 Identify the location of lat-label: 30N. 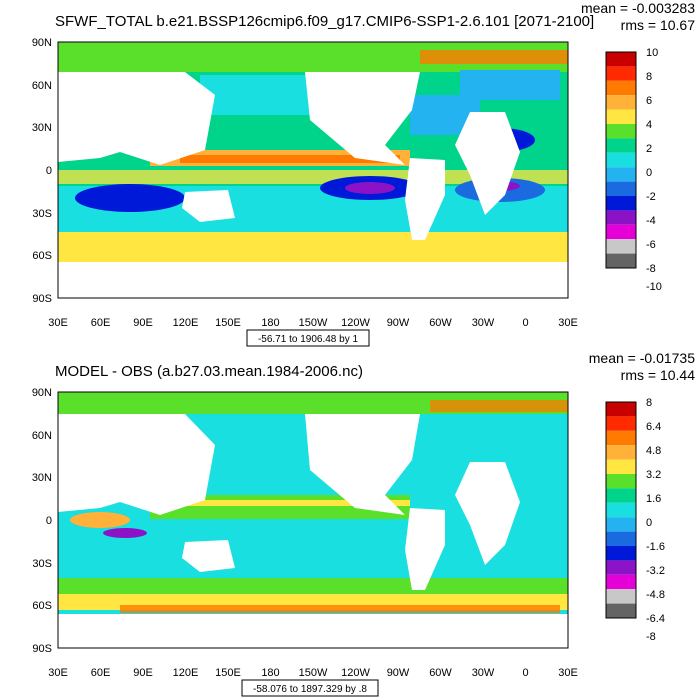
(42, 478).